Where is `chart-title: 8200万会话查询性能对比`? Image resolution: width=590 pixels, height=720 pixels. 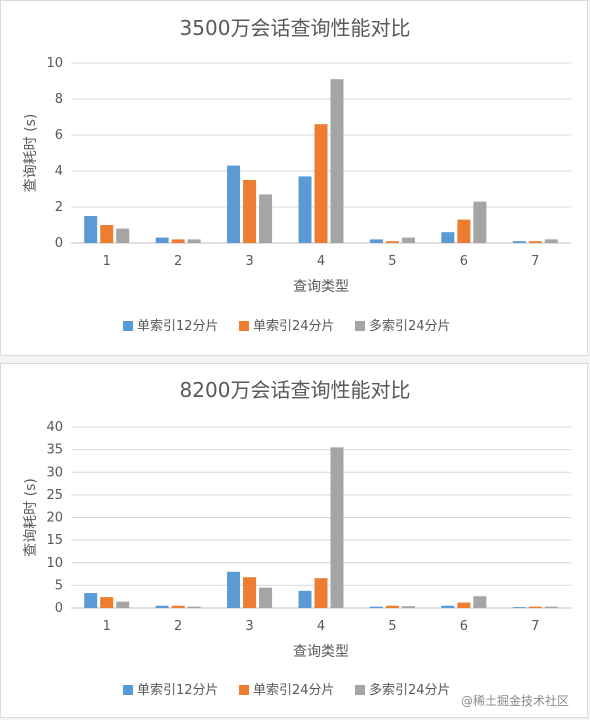
chart-title: 8200万会话查询性能对比 is located at coordinates (295, 390).